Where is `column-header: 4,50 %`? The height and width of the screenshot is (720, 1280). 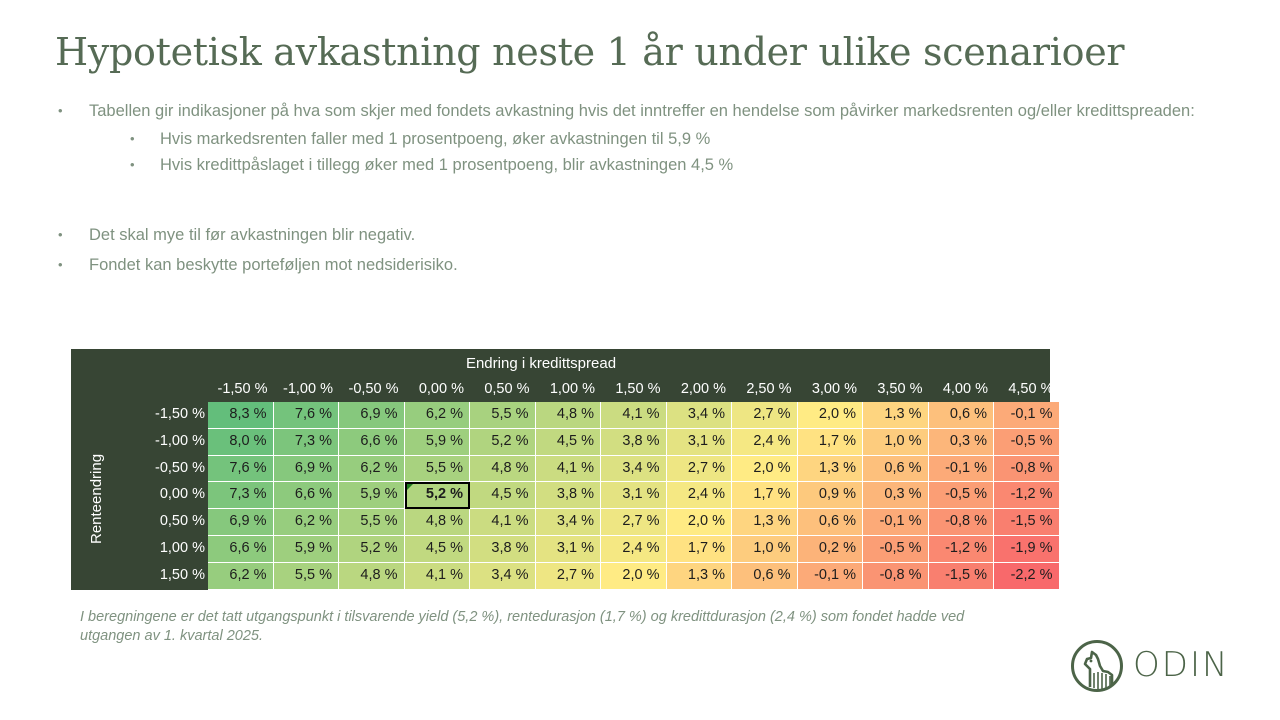 column-header: 4,50 % is located at coordinates (1031, 389).